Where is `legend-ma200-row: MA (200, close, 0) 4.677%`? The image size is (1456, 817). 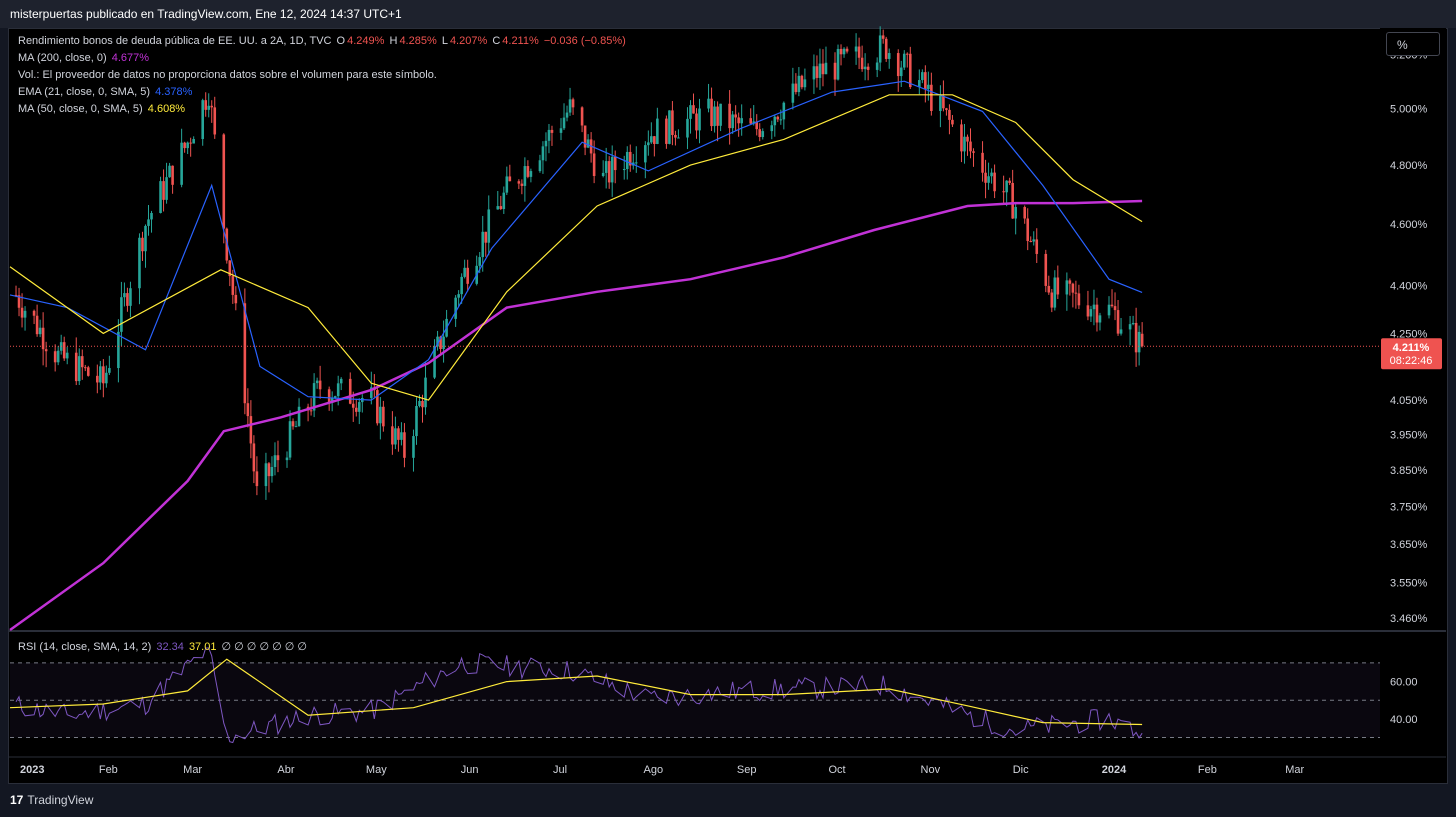
legend-ma200-row: MA (200, close, 0) 4.677% is located at coordinates (84, 58).